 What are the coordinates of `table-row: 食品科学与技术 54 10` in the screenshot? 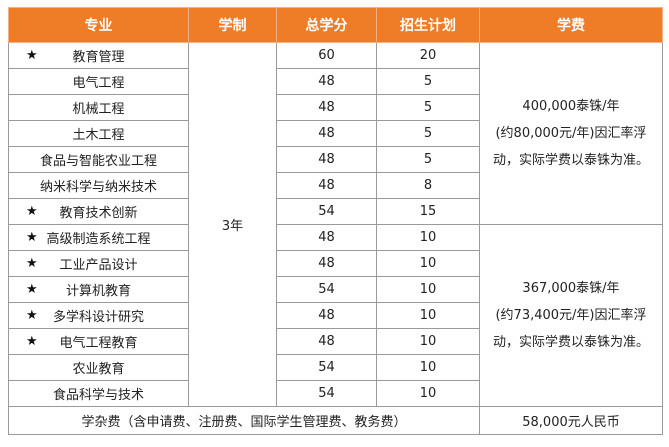 It's located at (335, 393).